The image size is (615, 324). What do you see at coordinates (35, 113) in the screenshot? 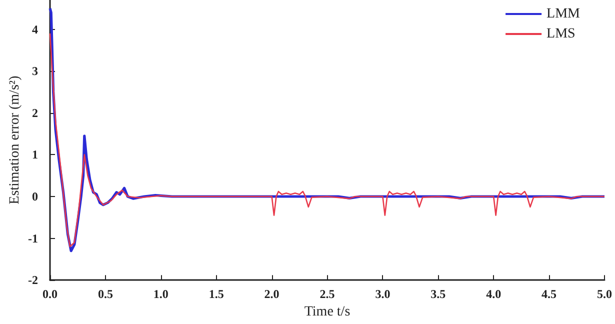
I see `y-tick-label: 2` at bounding box center [35, 113].